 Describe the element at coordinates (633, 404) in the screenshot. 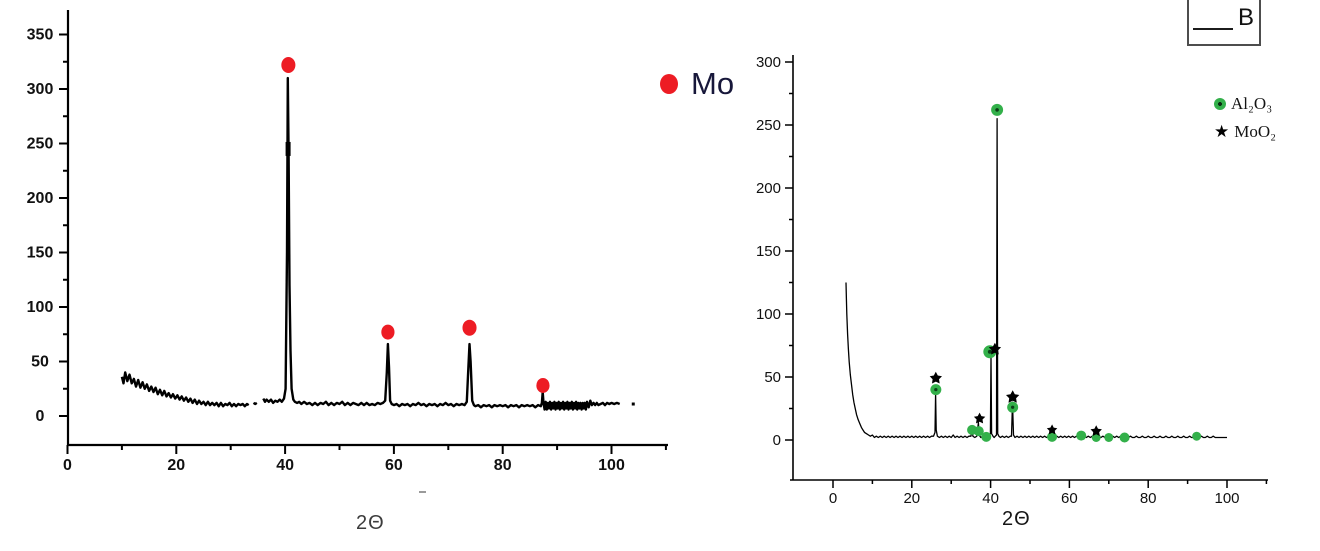

I see `stray-dot` at that location.